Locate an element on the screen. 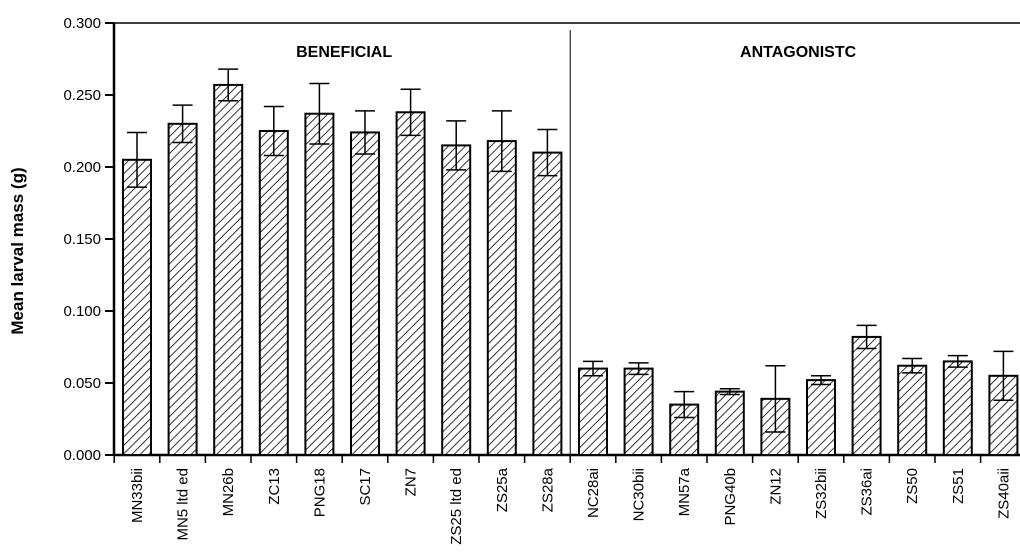 The image size is (1020, 556). y-tick-label: 0.100 is located at coordinates (82, 311).